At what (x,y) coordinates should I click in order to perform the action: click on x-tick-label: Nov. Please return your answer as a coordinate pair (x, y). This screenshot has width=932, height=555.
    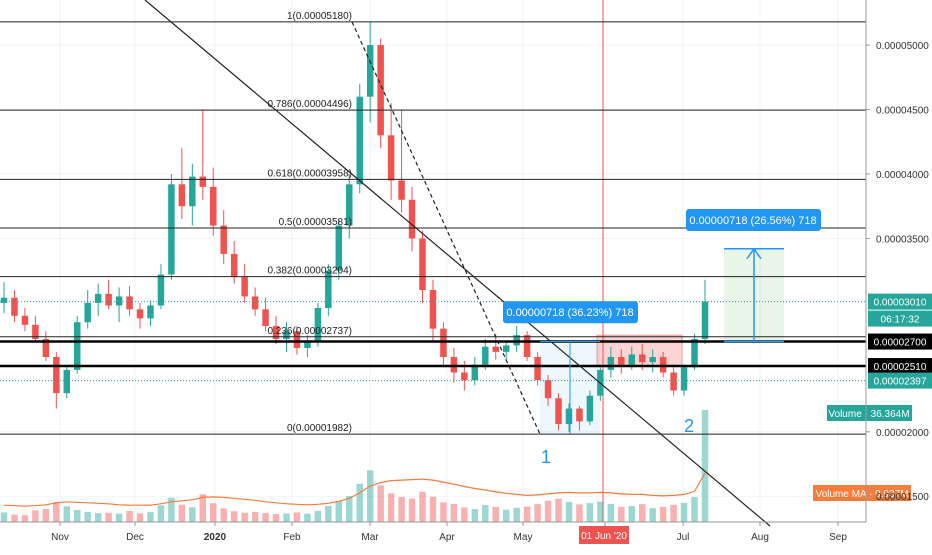
    Looking at the image, I should click on (60, 537).